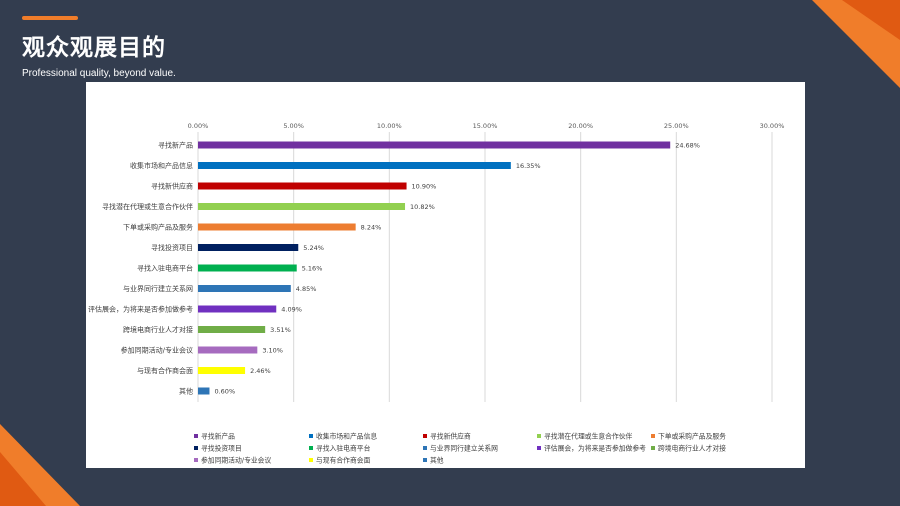 The height and width of the screenshot is (506, 900). What do you see at coordinates (158, 227) in the screenshot?
I see `category-label: 下单或采购产品及服务` at bounding box center [158, 227].